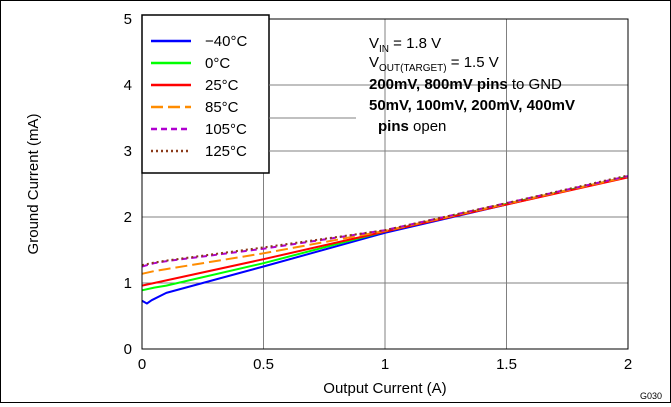 The width and height of the screenshot is (671, 407). Describe the element at coordinates (222, 107) in the screenshot. I see `legend-label-3: 85°C` at that location.